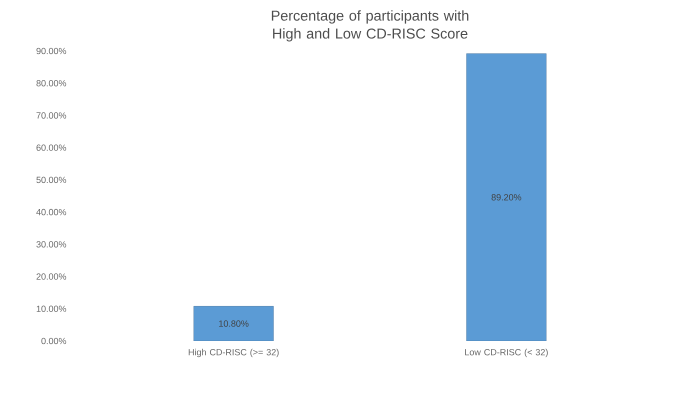 Image resolution: width=685 pixels, height=403 pixels. I want to click on y-tick-label: 20.00%, so click(51, 276).